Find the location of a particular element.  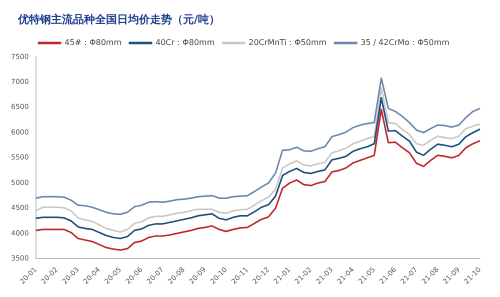

legend-label: 45#：Φ80mm is located at coordinates (93, 43).